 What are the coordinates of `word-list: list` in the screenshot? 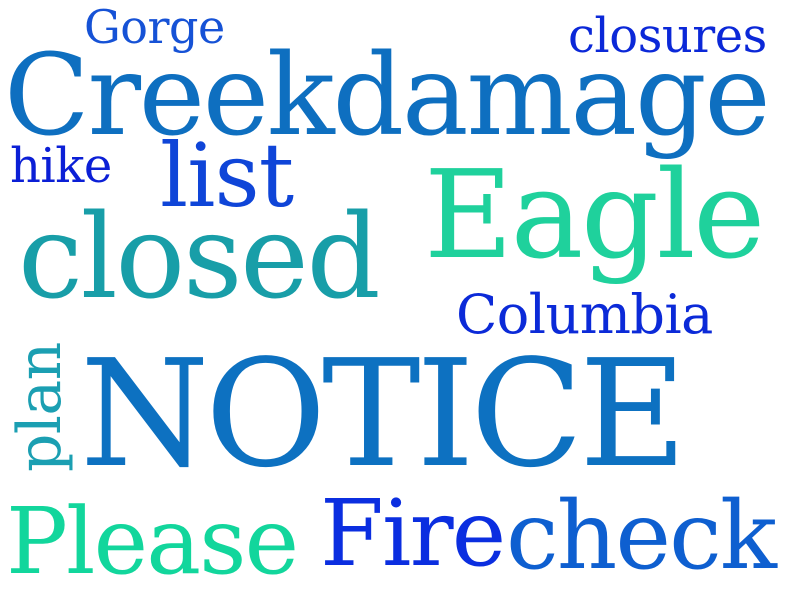 It's located at (227, 175).